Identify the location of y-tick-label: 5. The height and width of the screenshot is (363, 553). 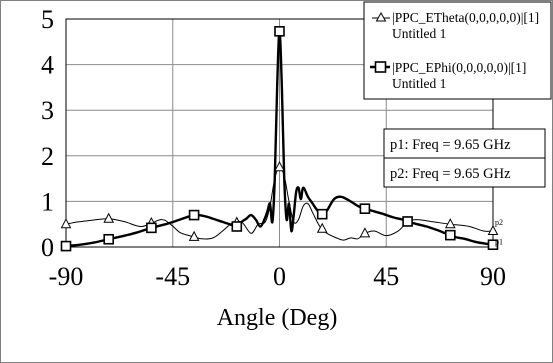
(47, 19).